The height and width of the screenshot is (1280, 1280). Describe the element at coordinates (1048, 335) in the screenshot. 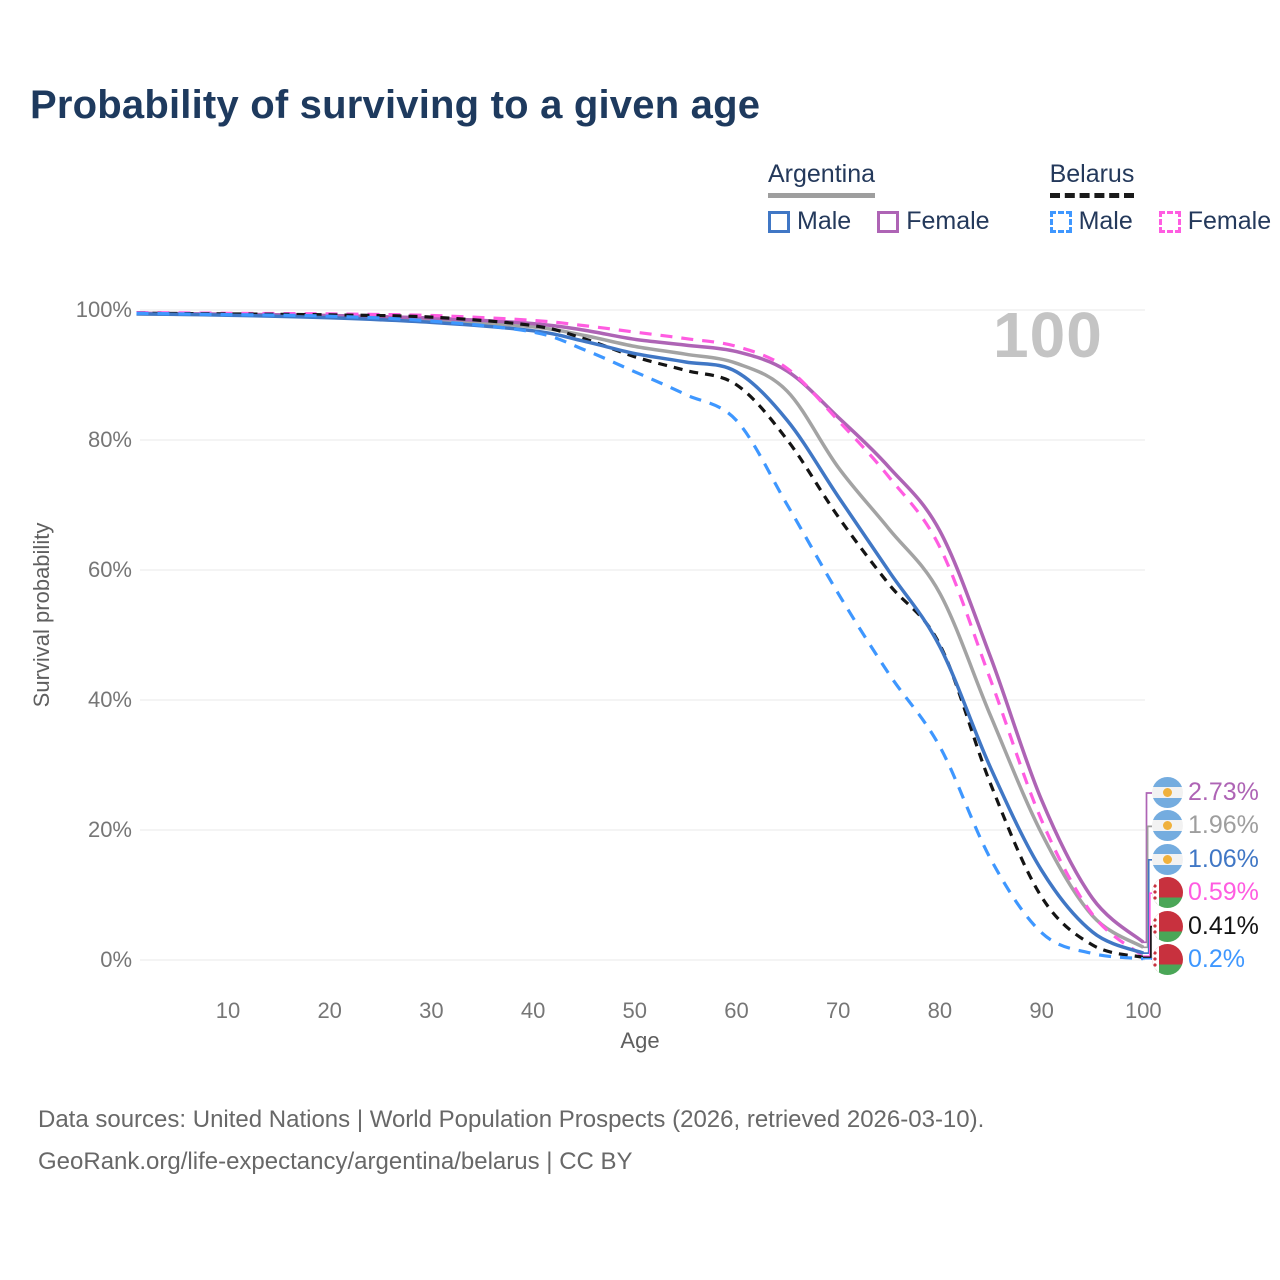

I see `hovered-age-watermark: 100` at that location.